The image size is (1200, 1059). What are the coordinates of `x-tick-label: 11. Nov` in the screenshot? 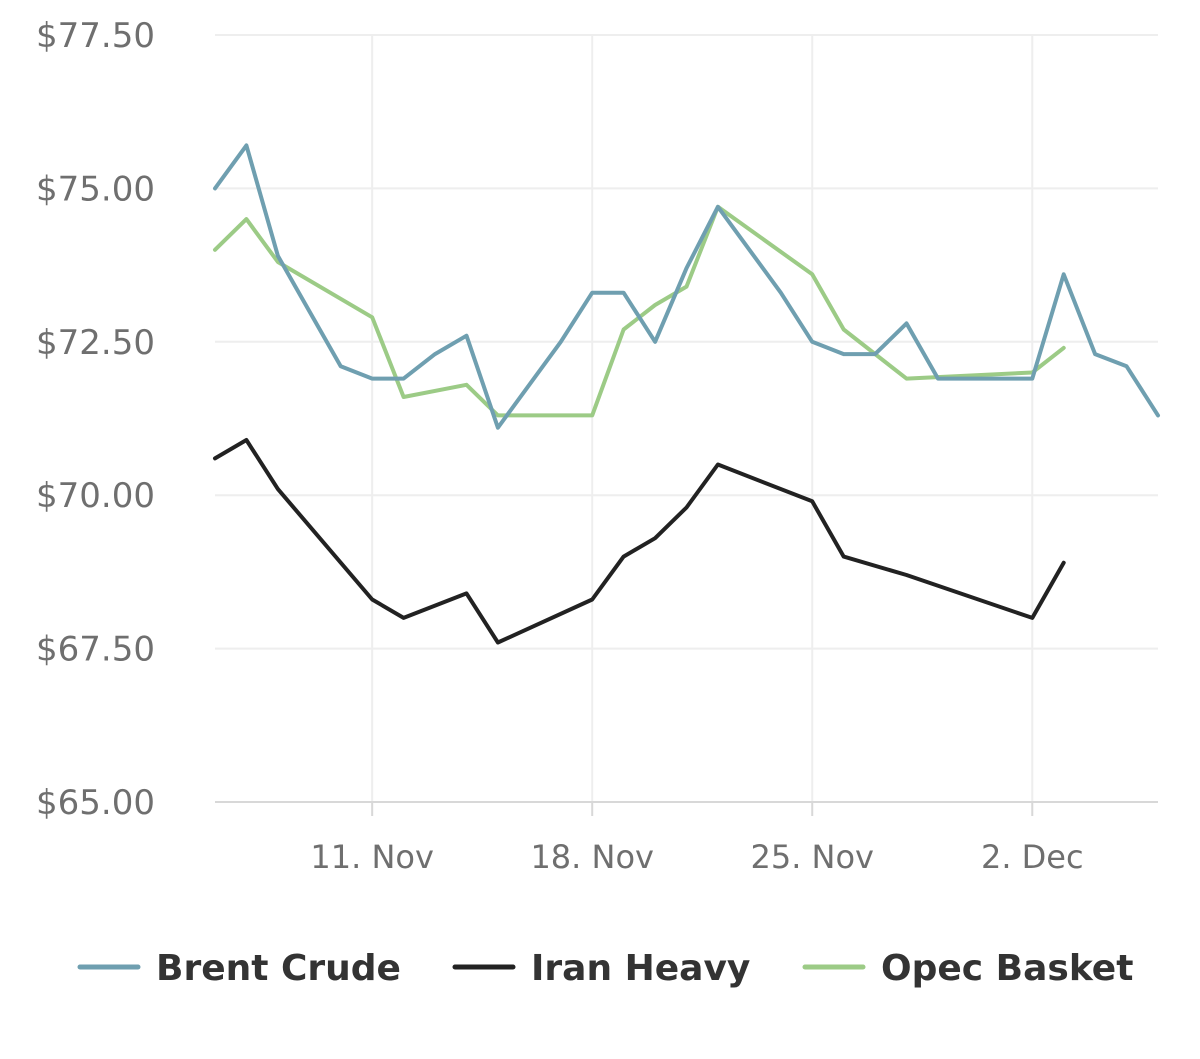 It's located at (372, 857).